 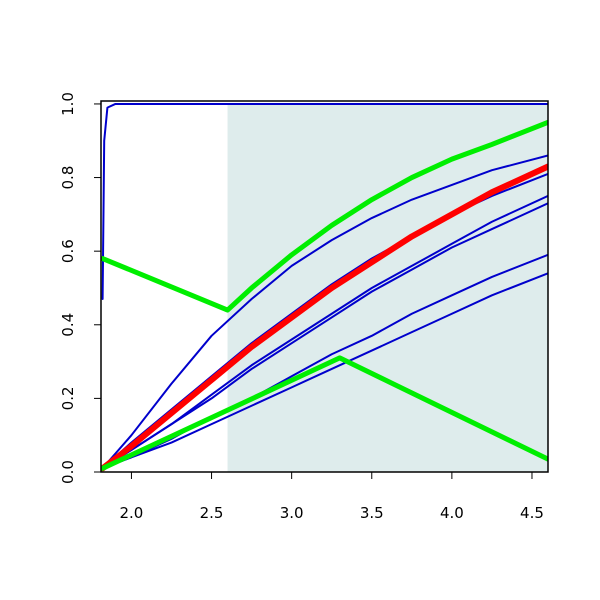 I want to click on x-tick-label: 4.0, so click(x=452, y=513).